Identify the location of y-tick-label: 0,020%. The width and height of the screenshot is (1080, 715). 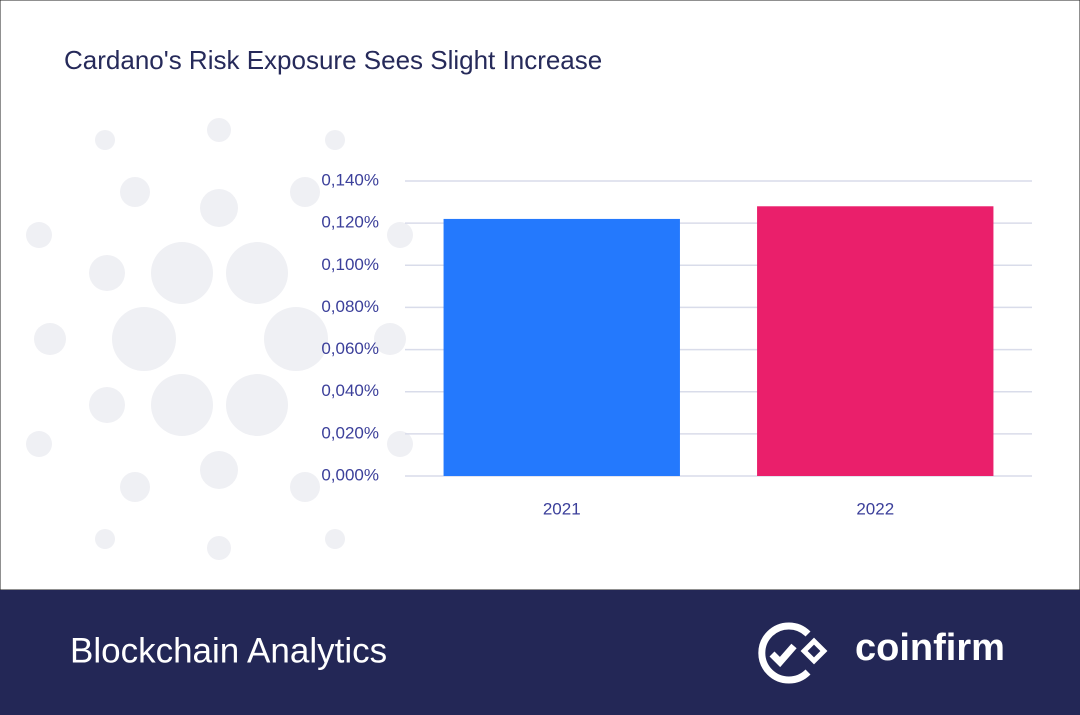
(350, 432).